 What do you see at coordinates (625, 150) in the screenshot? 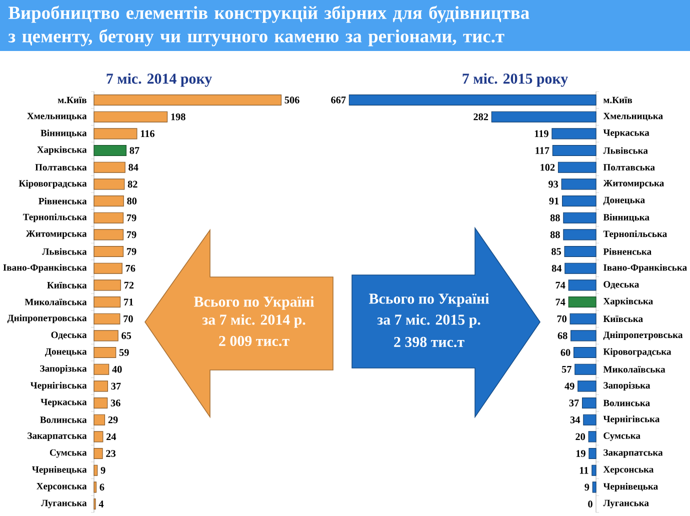
I see `y-tick-label: Львівська` at bounding box center [625, 150].